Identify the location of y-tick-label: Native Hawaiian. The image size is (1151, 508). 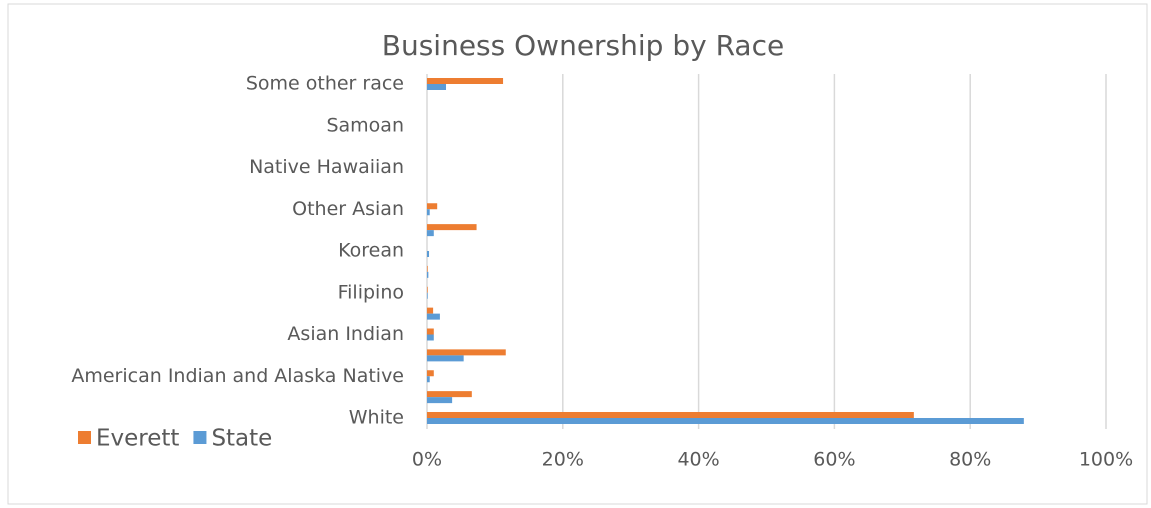
(326, 167).